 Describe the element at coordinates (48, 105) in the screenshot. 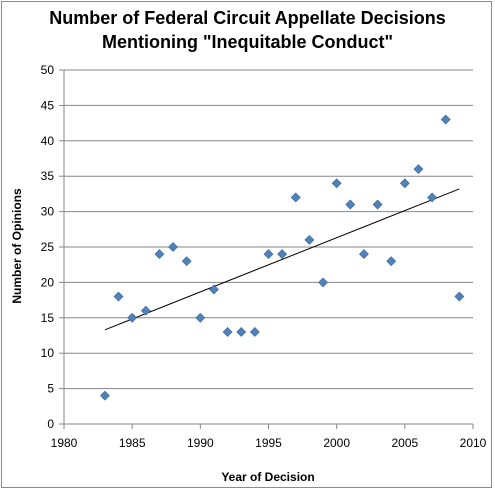

I see `y-tick-label: 45` at that location.